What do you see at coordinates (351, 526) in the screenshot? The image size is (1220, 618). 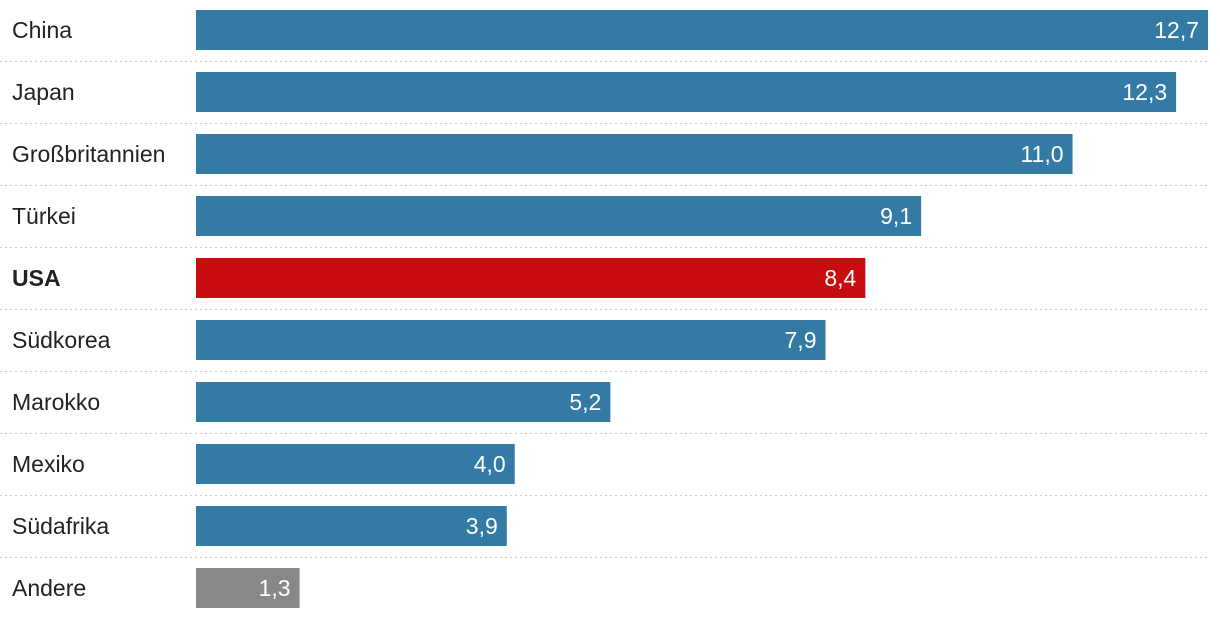 I see `bar-sudafrika` at bounding box center [351, 526].